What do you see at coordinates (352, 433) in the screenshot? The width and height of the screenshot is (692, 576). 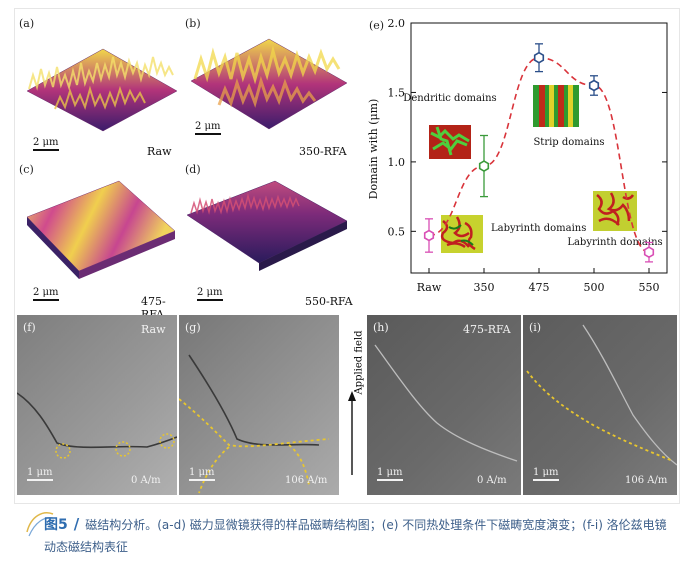 I see `applied-field-arrow` at bounding box center [352, 433].